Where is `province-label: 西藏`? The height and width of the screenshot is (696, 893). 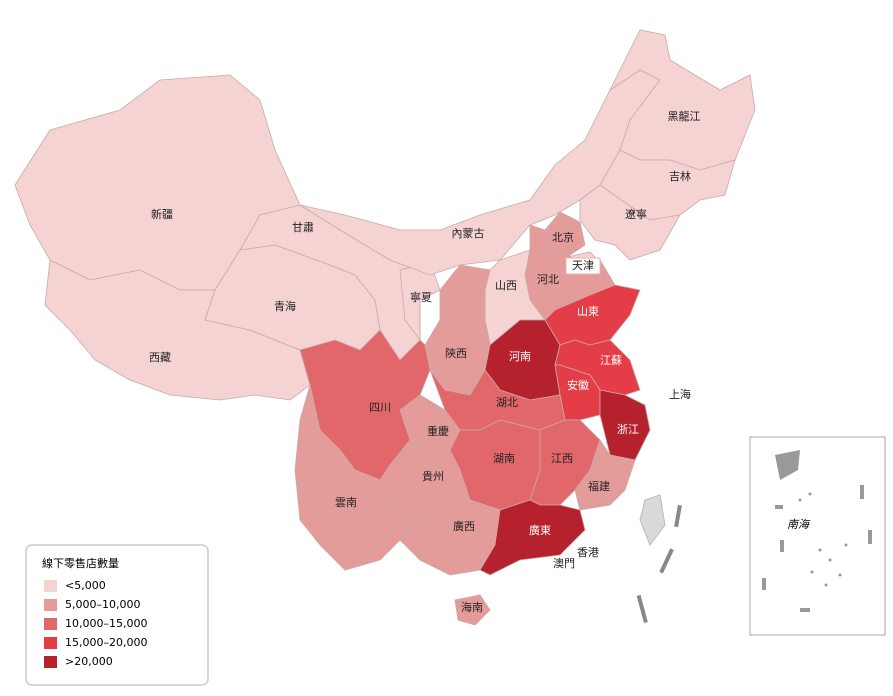
province-label: 西藏 is located at coordinates (160, 357).